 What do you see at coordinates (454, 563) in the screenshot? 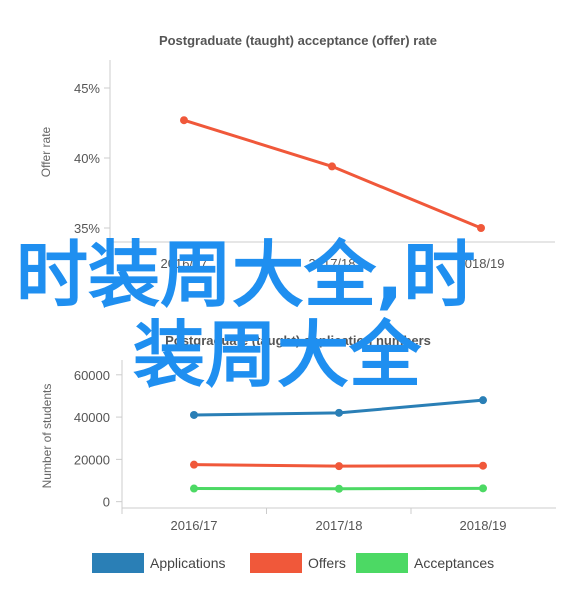
I see `legend-label-acceptances: Acceptances` at bounding box center [454, 563].